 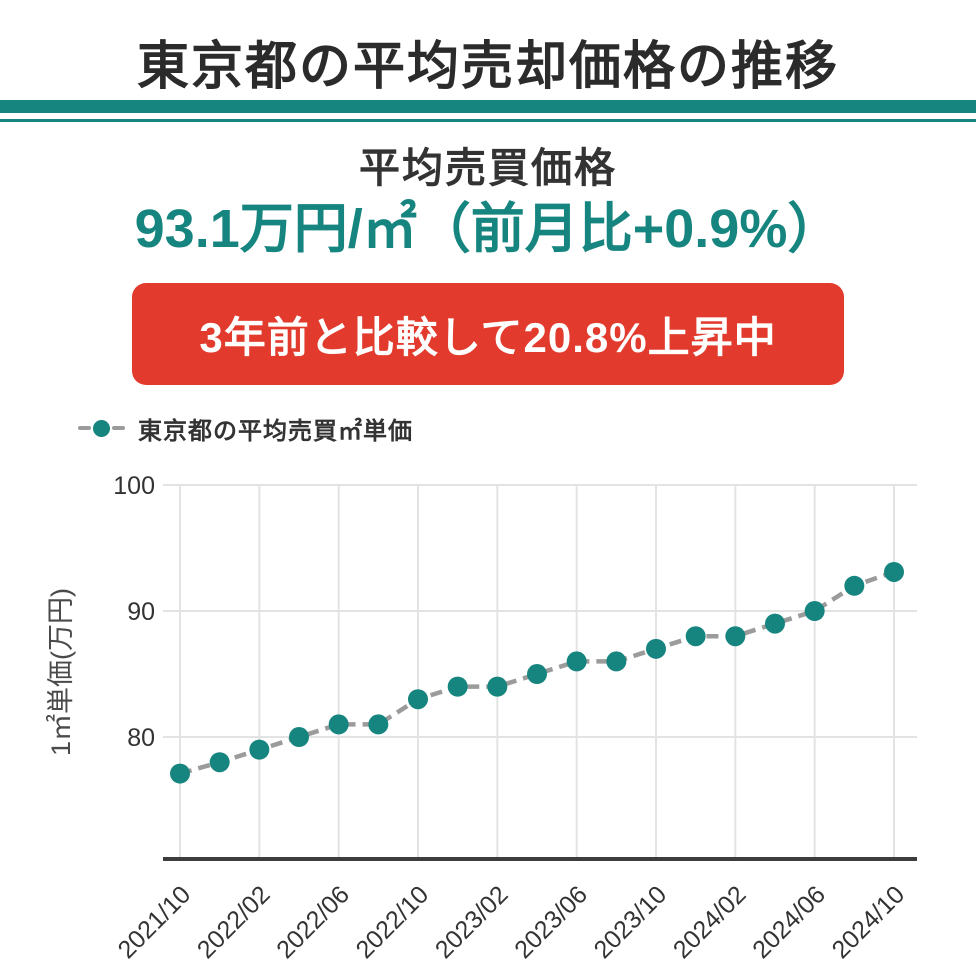 What do you see at coordinates (378, 724) in the screenshot?
I see `data-point-2022/08` at bounding box center [378, 724].